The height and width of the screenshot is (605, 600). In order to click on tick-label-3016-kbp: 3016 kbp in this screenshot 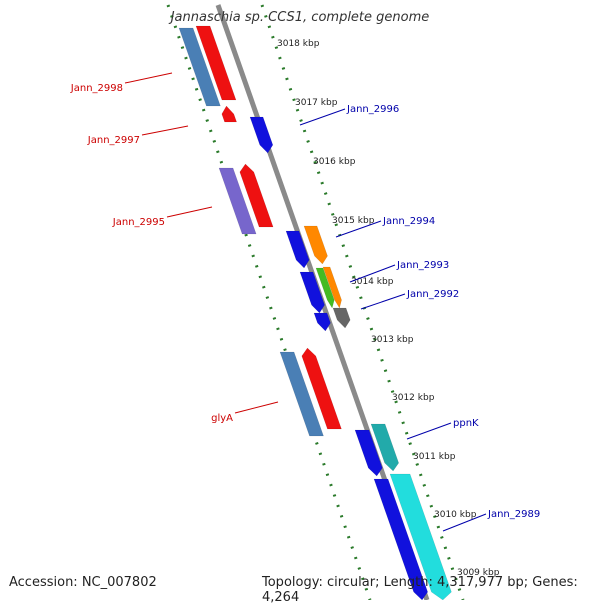, I will do `click(334, 162)`.